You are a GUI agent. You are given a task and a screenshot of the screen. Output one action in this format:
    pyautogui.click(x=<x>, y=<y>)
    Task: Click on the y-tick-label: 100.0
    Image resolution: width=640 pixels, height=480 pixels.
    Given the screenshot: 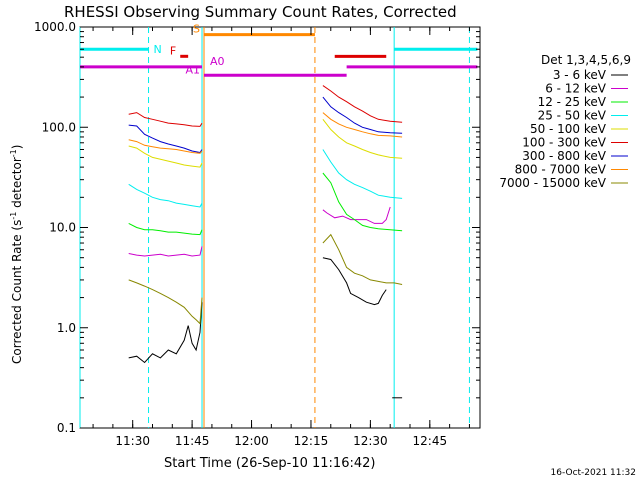 What is the action you would take?
    pyautogui.click(x=59, y=127)
    